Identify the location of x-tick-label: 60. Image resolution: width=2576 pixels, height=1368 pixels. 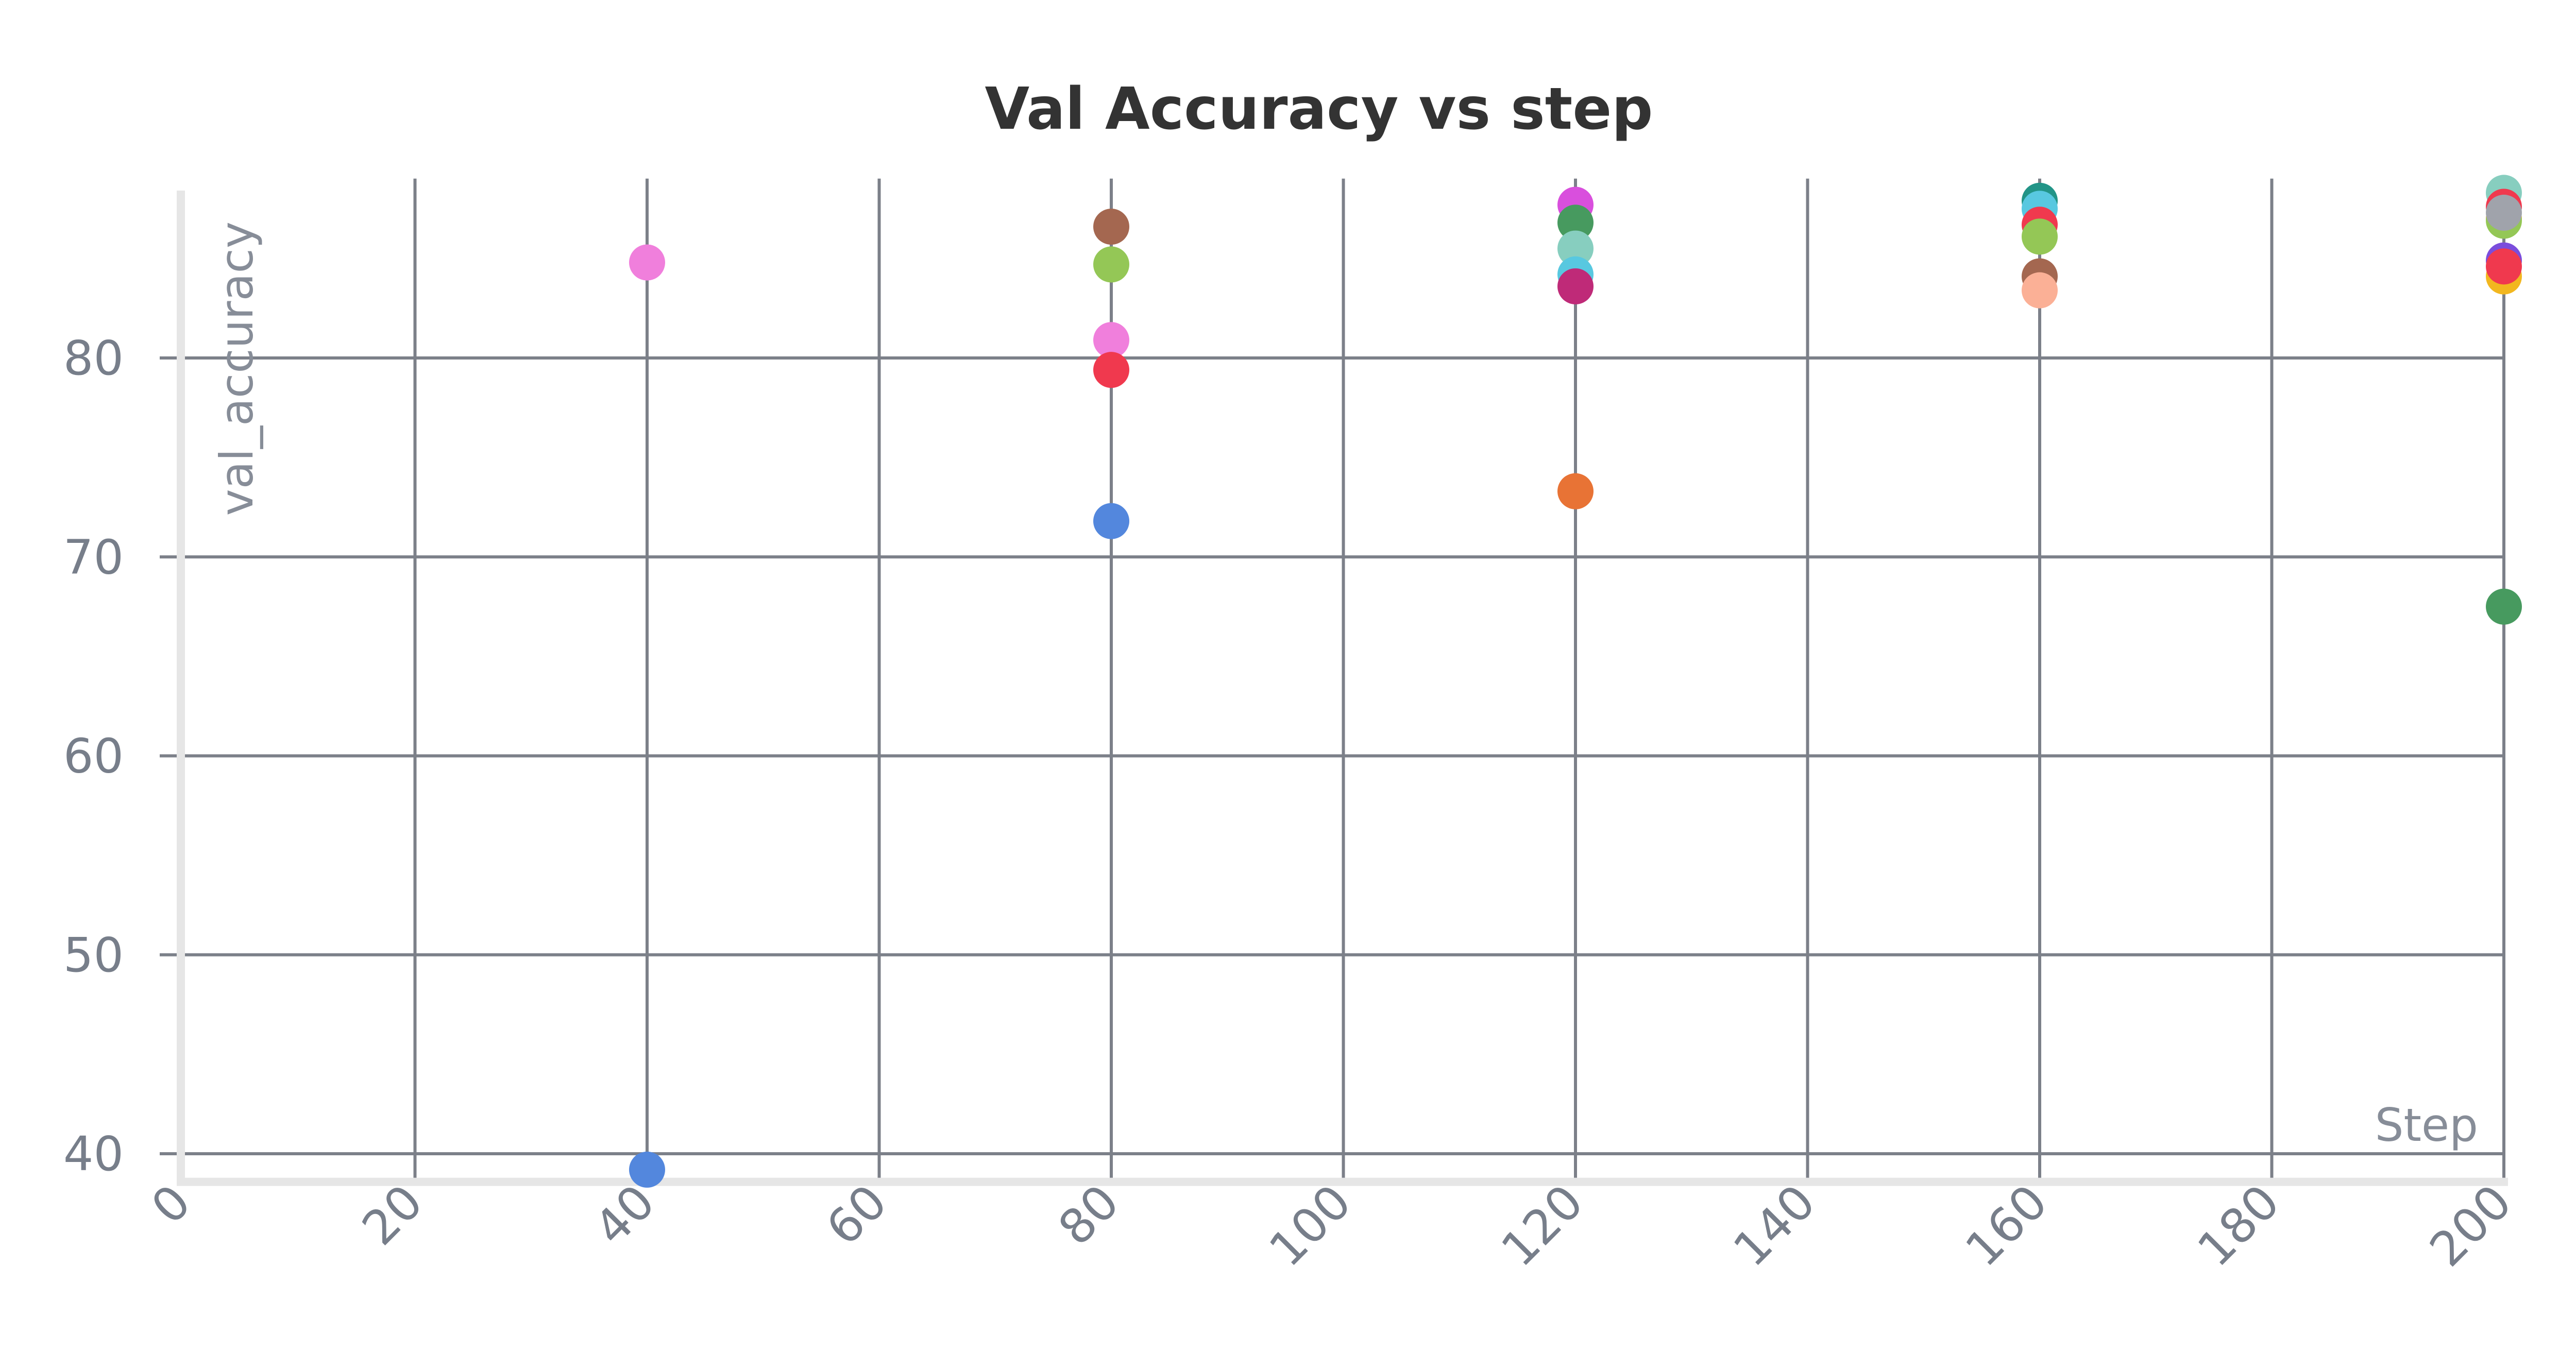
(856, 1215).